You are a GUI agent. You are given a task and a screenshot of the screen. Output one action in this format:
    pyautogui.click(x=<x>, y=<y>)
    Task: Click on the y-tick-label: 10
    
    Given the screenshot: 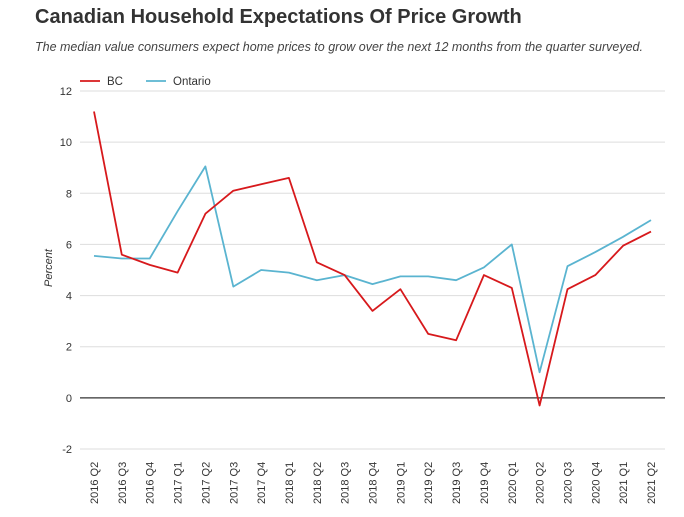 What is the action you would take?
    pyautogui.click(x=66, y=143)
    